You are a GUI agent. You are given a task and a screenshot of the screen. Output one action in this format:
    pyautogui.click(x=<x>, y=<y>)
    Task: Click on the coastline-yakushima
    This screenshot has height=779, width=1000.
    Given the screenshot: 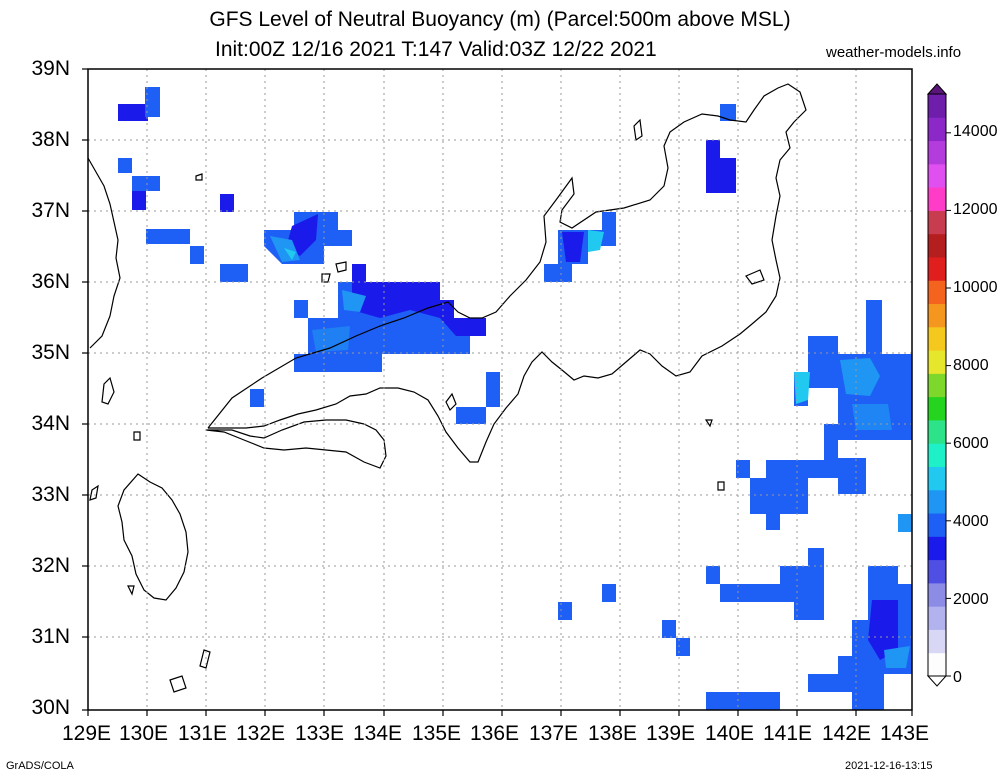 What is the action you would take?
    pyautogui.click(x=178, y=684)
    